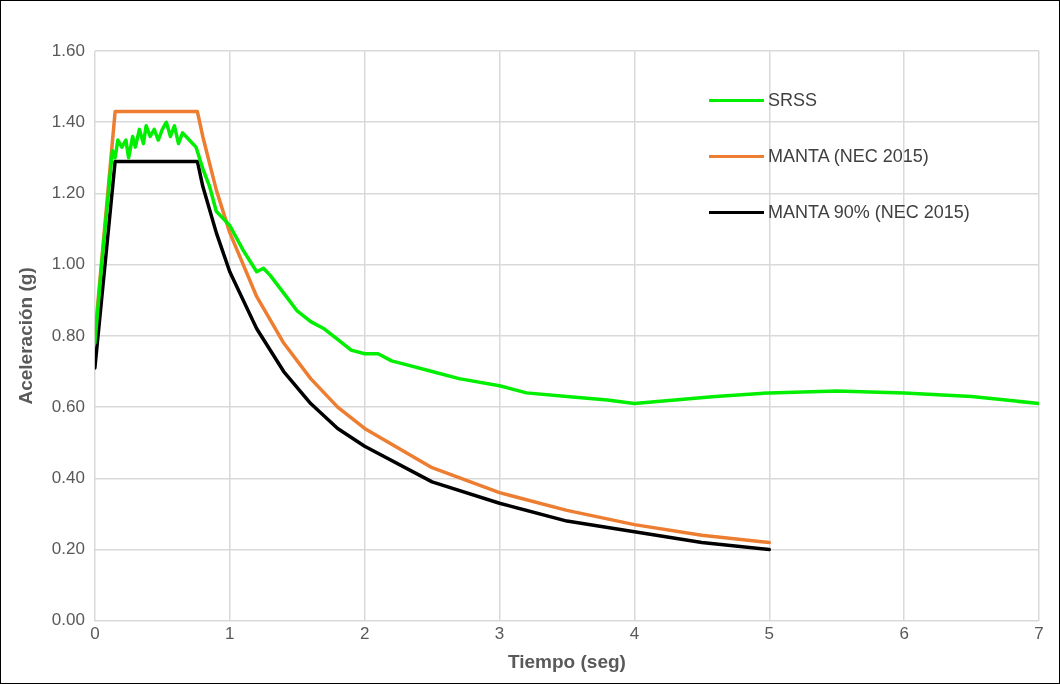  I want to click on y-tick-label: 1.20, so click(68, 193).